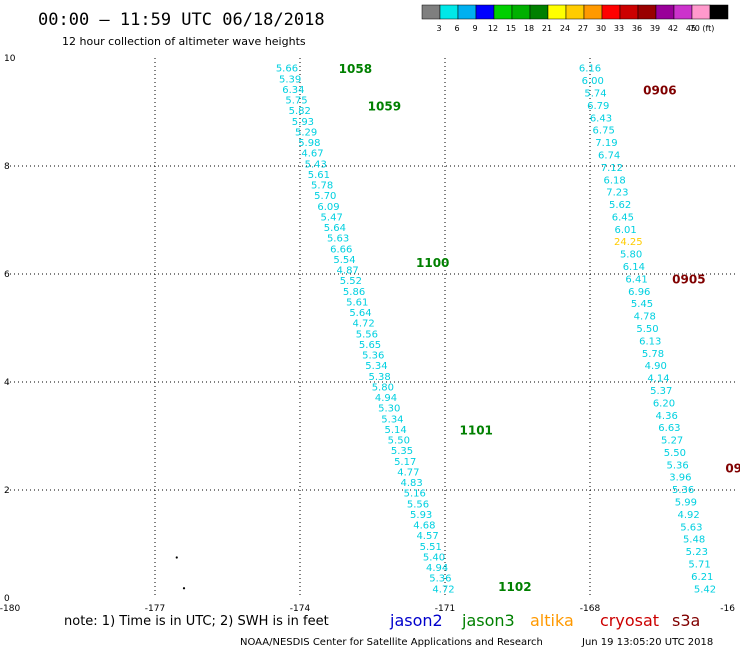 This screenshot has width=740, height=650. Describe the element at coordinates (300, 609) in the screenshot. I see `x-tick-label: -174` at that location.